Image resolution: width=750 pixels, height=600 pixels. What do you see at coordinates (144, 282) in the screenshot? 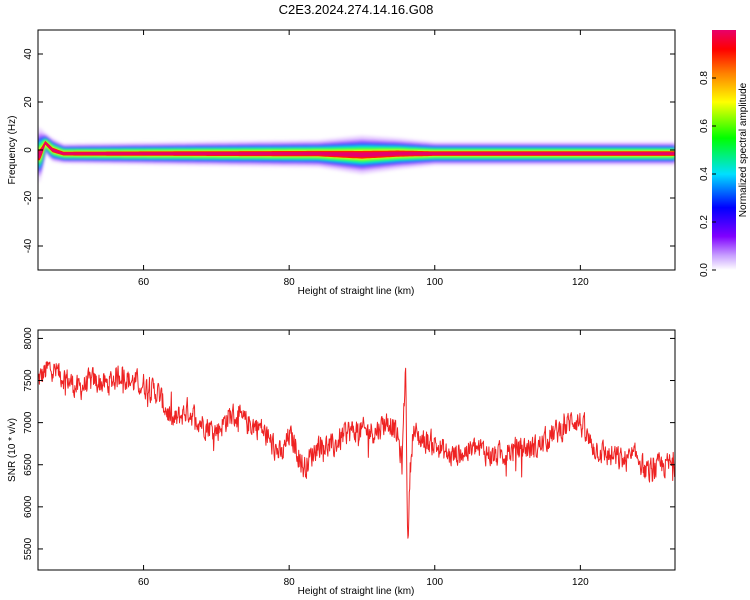
I see `spectrogram-xtick-label: 60` at bounding box center [144, 282].